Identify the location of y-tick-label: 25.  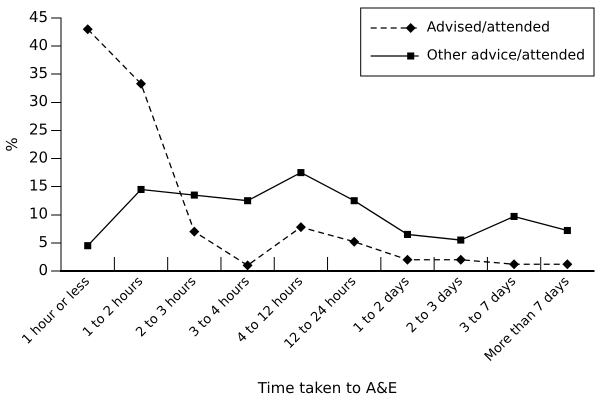
(38, 129).